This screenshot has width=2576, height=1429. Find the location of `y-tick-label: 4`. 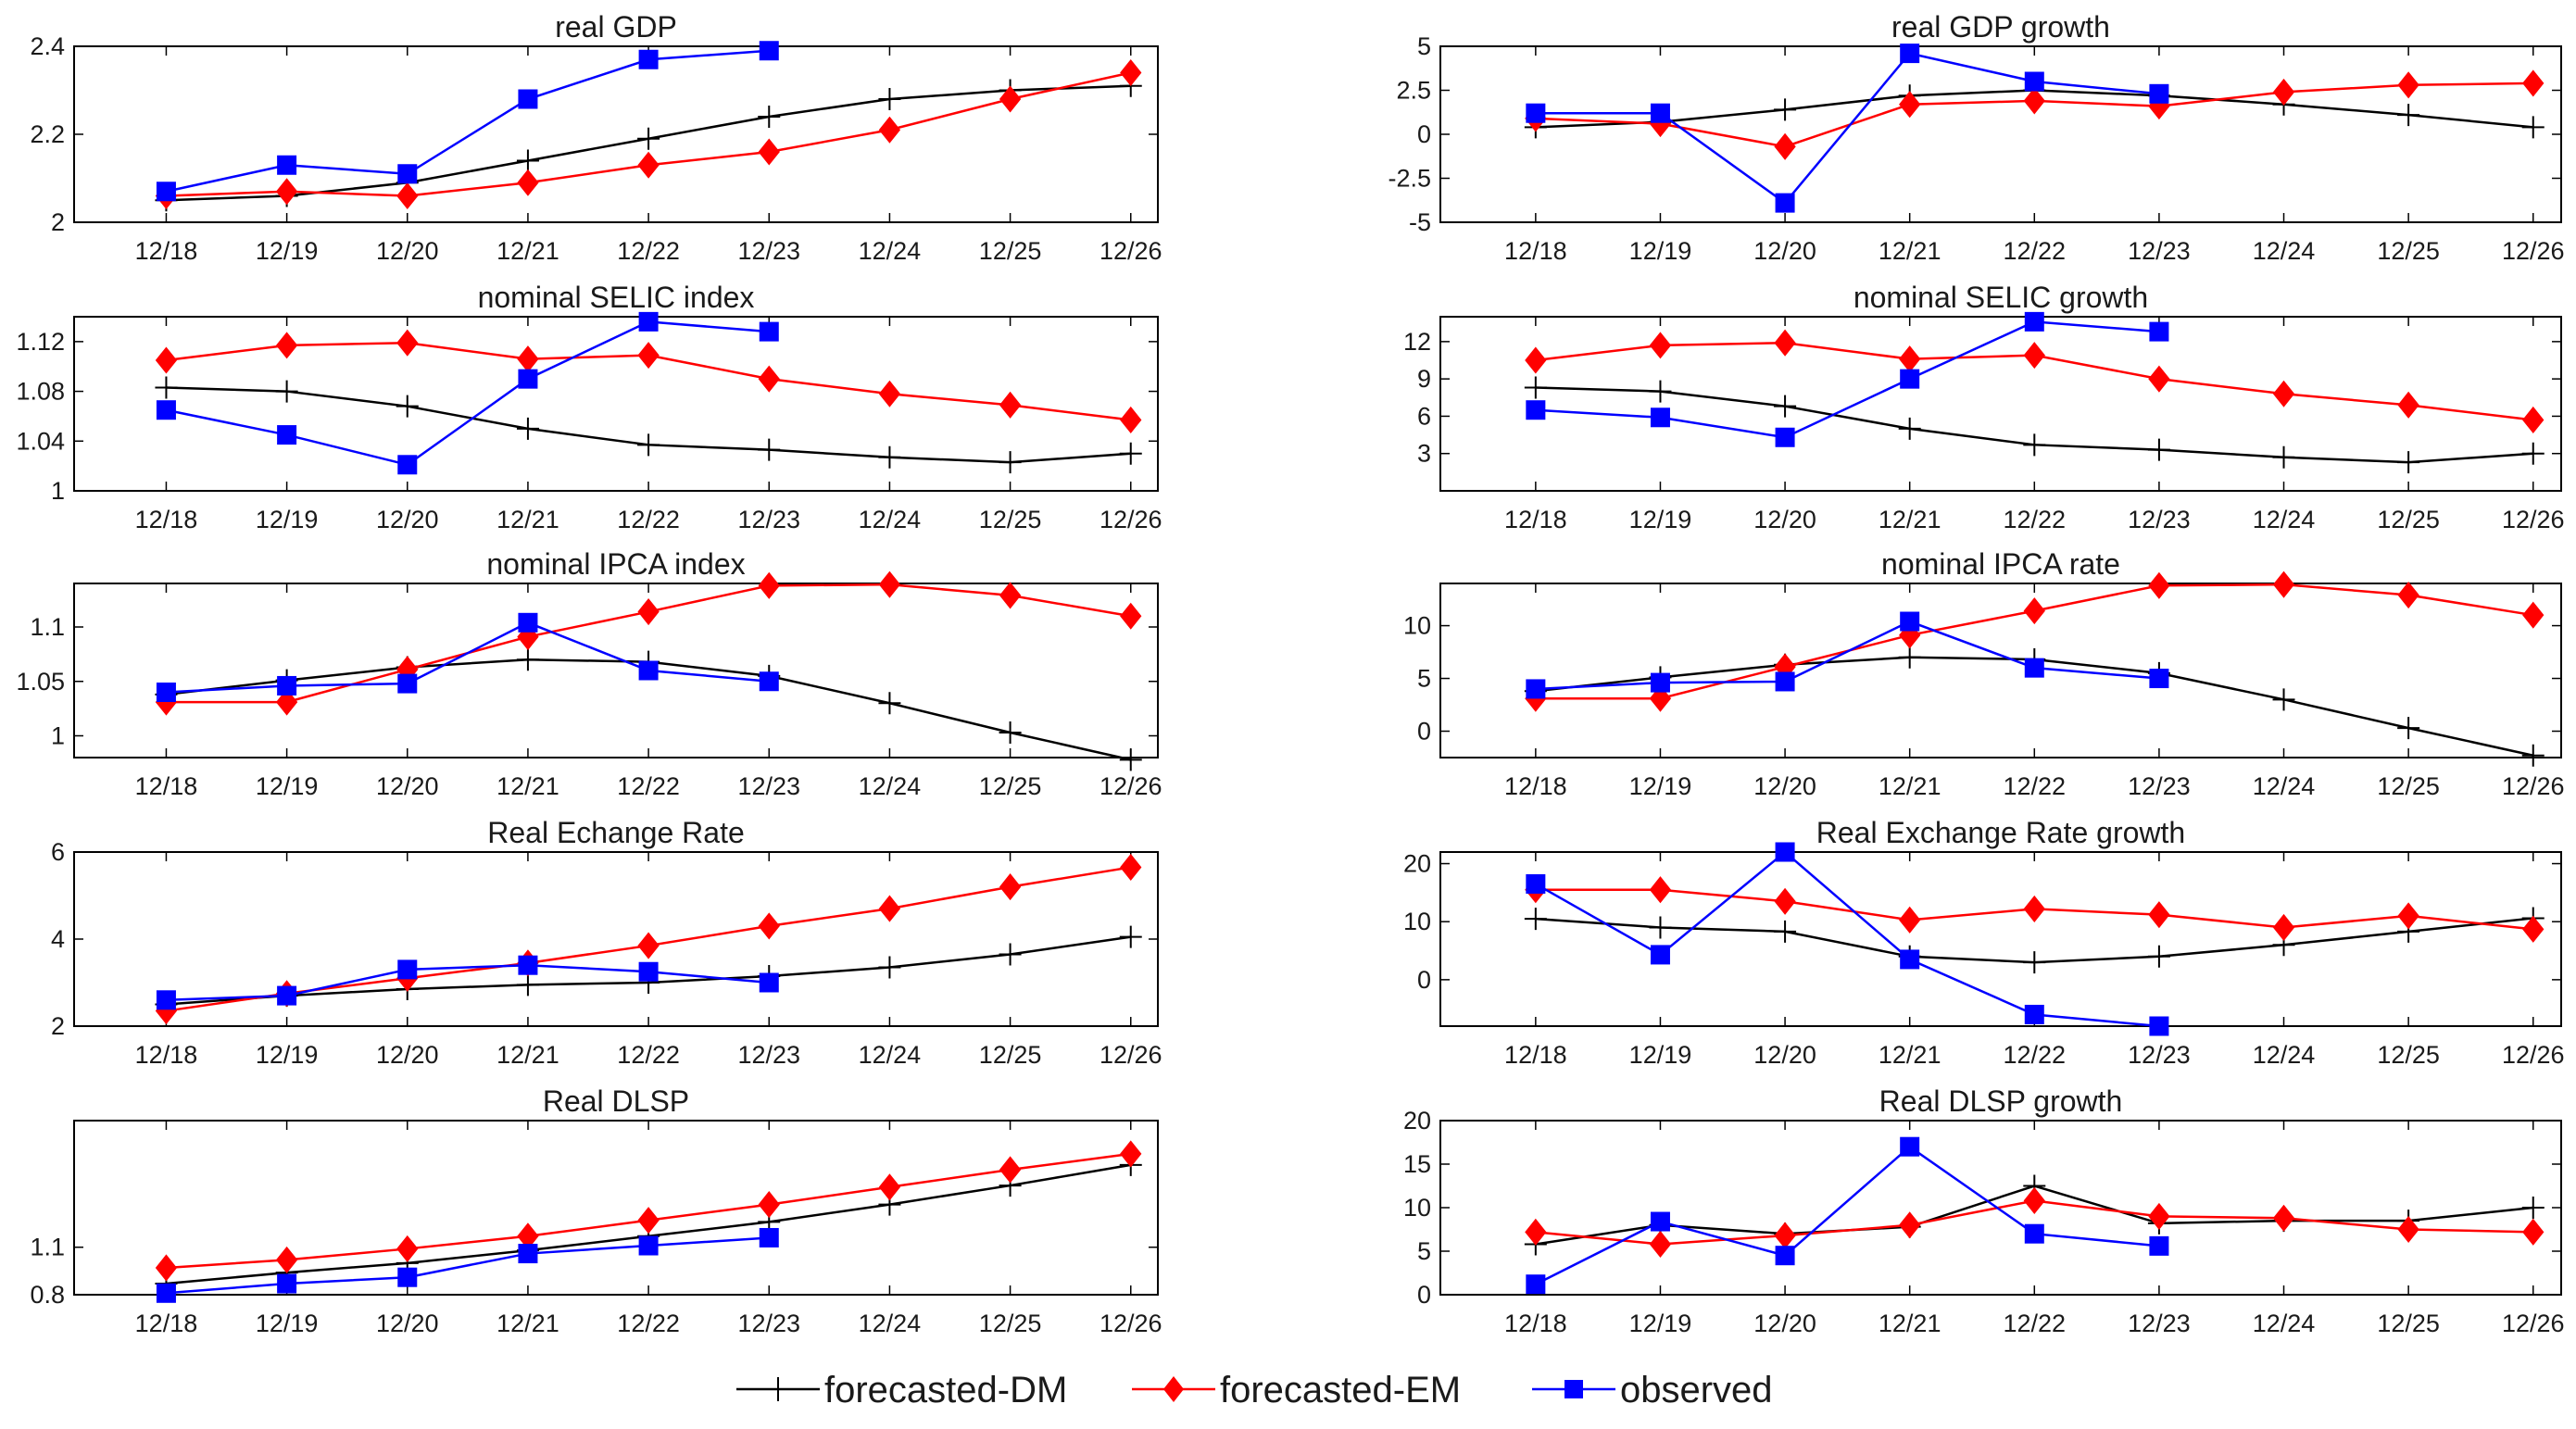

y-tick-label: 4 is located at coordinates (58, 939).